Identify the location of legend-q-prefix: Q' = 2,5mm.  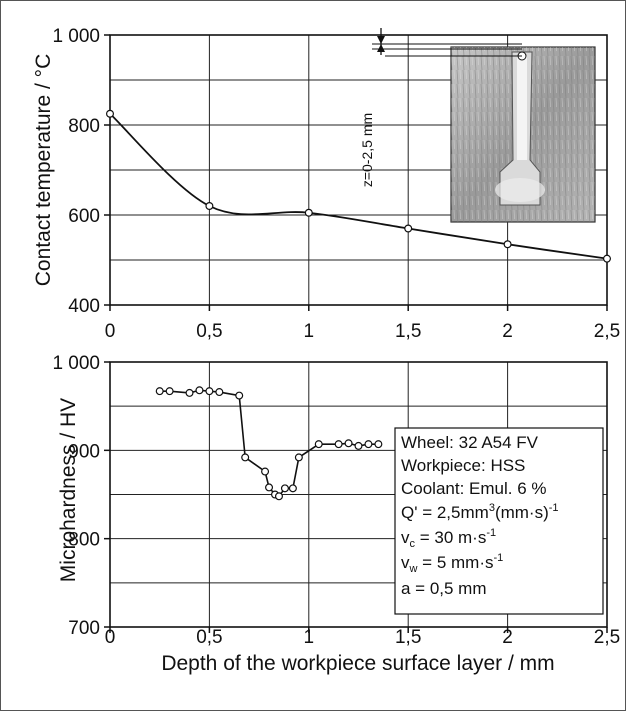
(445, 512).